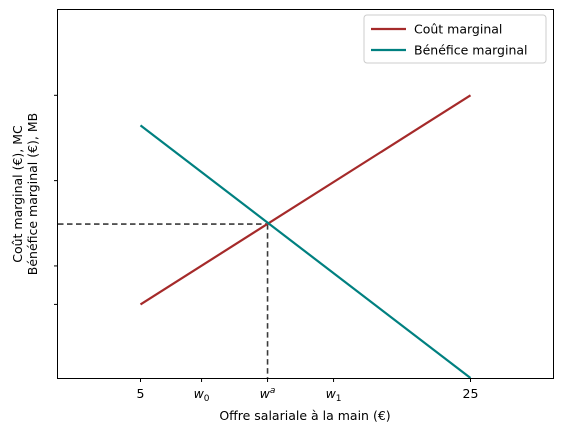 This screenshot has height=434, width=562. I want to click on x-axis-label: Offre salariale à la main (€), so click(304, 415).